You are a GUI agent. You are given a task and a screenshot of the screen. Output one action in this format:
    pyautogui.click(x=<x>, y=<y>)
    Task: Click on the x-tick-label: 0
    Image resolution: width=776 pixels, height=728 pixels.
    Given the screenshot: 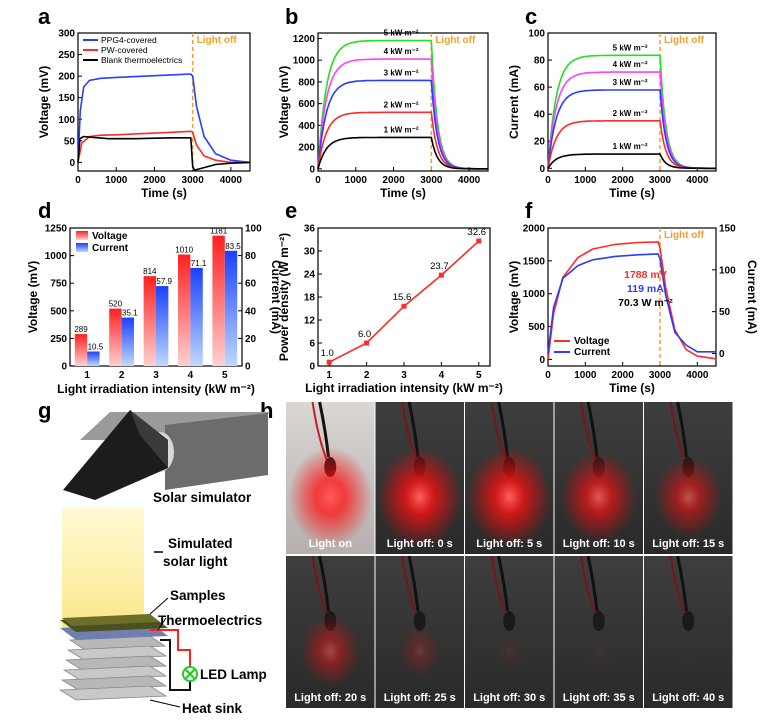 What is the action you would take?
    pyautogui.click(x=548, y=375)
    